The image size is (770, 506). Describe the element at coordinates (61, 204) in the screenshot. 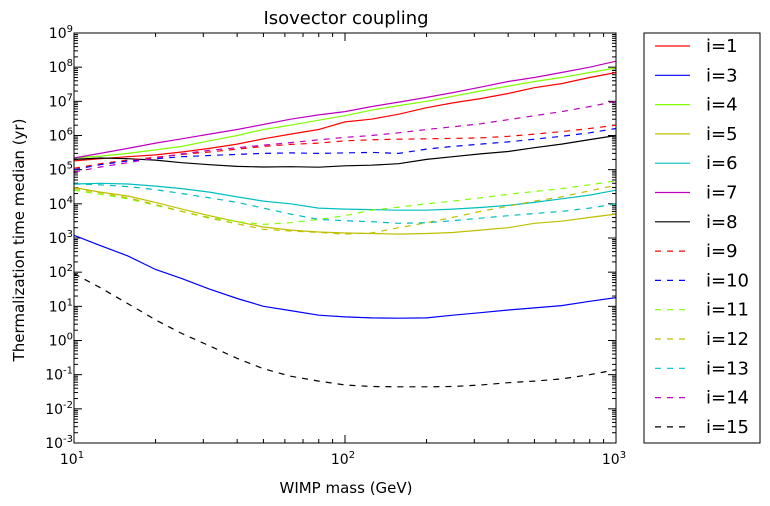

I see `y-tick-label: 10⁴` at that location.